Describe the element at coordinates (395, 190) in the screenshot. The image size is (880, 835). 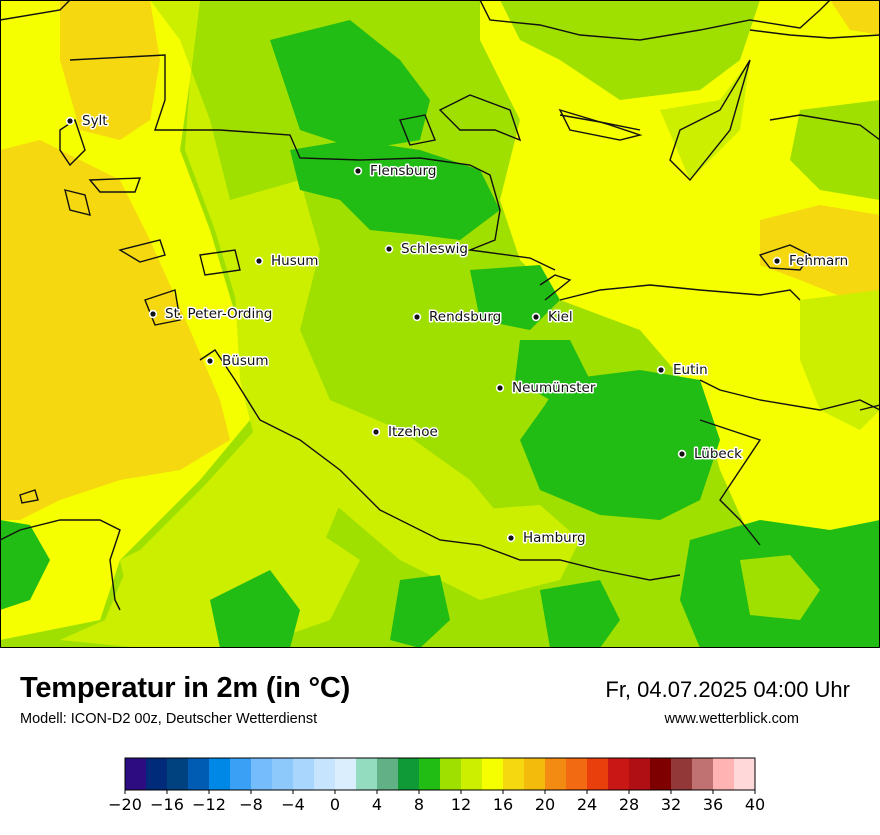
I see `field-10-12-flensburg` at that location.